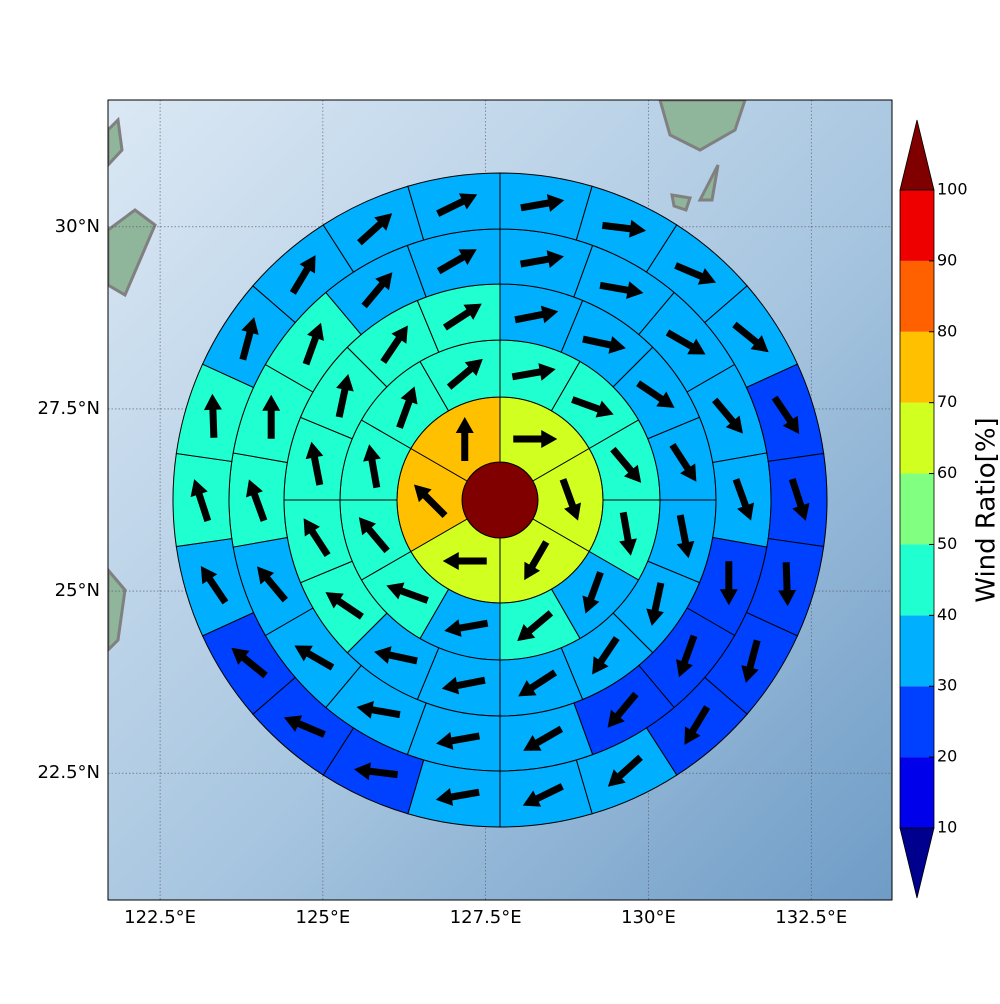 This screenshot has height=1004, width=1000. Describe the element at coordinates (947, 472) in the screenshot. I see `colorbar-tick-label: 60` at that location.